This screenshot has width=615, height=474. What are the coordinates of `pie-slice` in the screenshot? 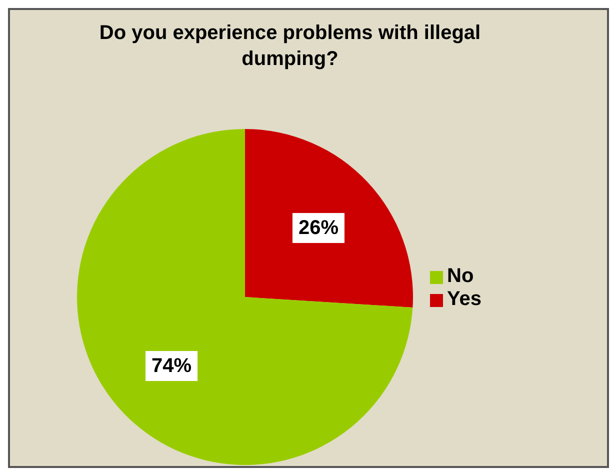 It's located at (329, 218).